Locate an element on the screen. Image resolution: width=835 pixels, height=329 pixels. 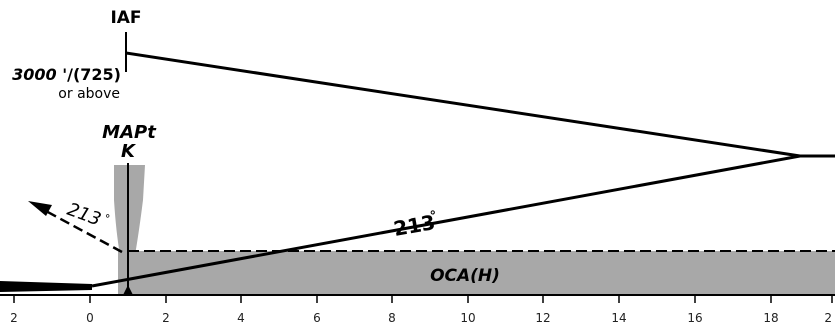
missed-track-label-group: 213 ° is located at coordinates (88, 214).